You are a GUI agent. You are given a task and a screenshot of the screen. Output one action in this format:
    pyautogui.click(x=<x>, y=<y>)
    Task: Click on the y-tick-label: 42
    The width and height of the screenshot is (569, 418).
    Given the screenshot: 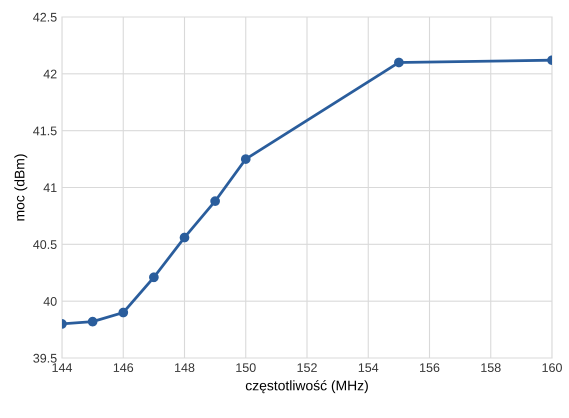 What is the action you would take?
    pyautogui.click(x=50, y=74)
    